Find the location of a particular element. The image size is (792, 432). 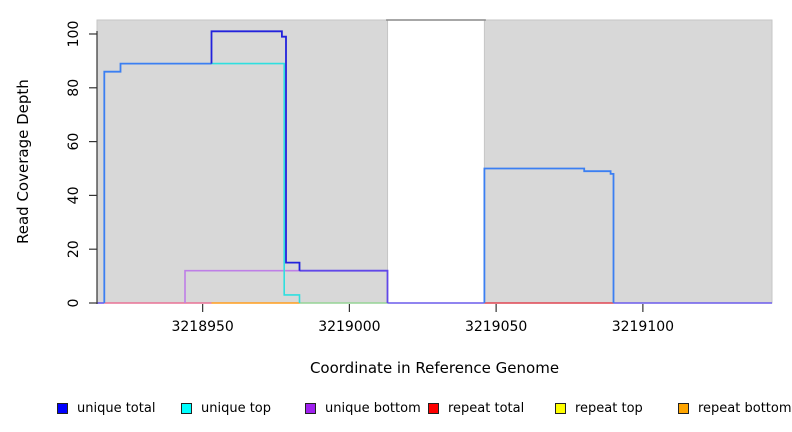

legend-item-repeat-top: repeat top is located at coordinates (599, 408).